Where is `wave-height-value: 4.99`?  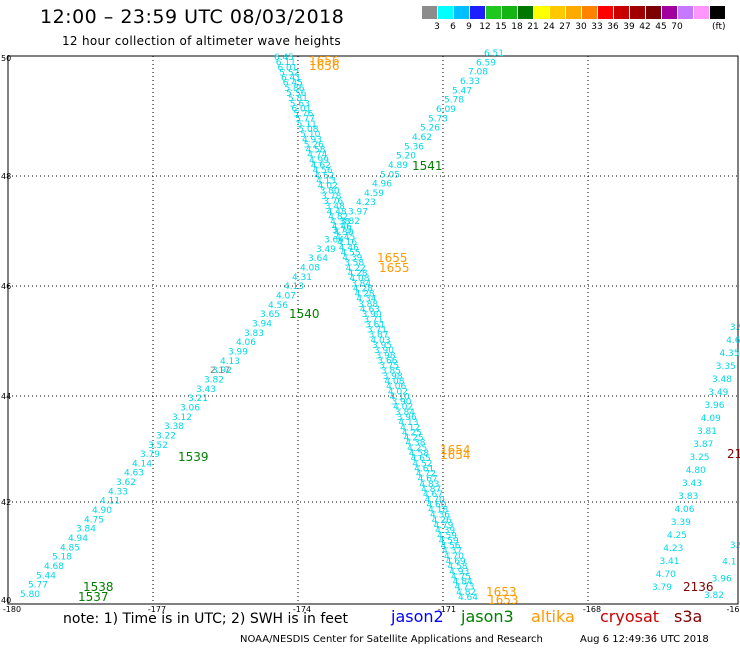
wave-height-value: 4.99 is located at coordinates (319, 161).